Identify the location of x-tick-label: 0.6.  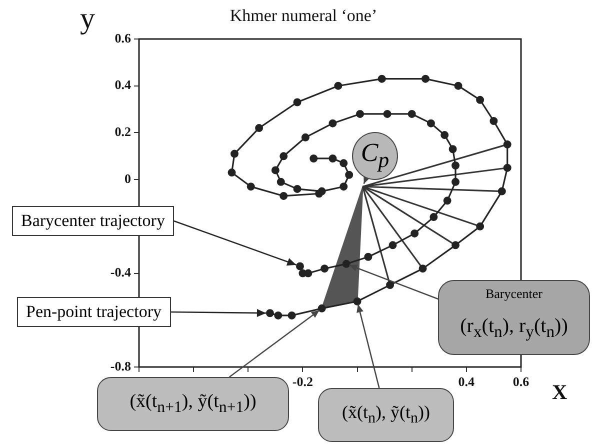
(521, 382).